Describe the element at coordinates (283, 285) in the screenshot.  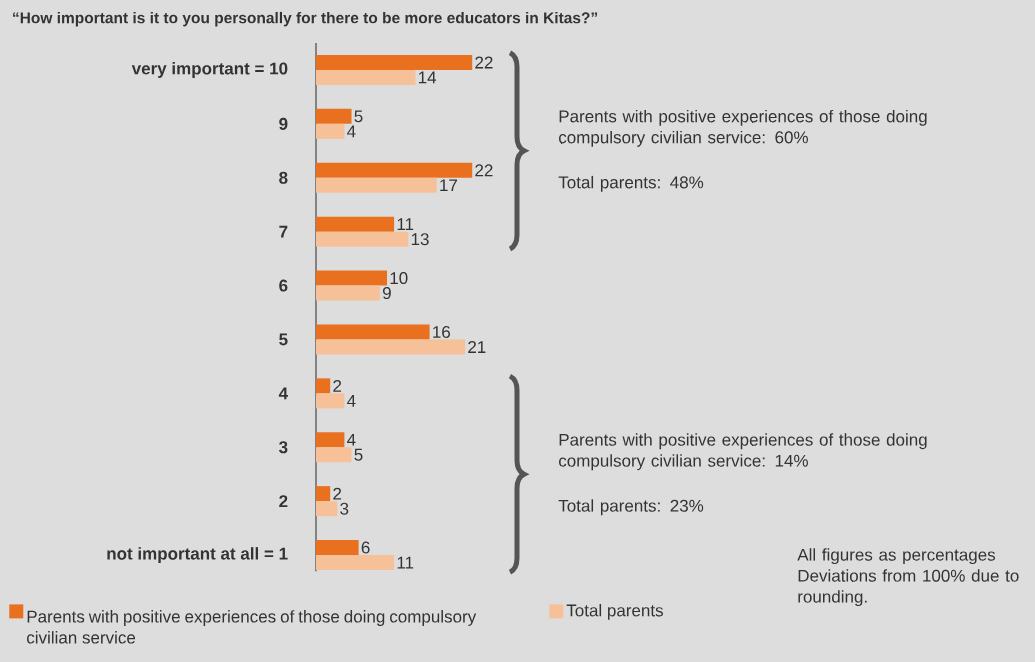
I see `y-tick-label: 6` at that location.